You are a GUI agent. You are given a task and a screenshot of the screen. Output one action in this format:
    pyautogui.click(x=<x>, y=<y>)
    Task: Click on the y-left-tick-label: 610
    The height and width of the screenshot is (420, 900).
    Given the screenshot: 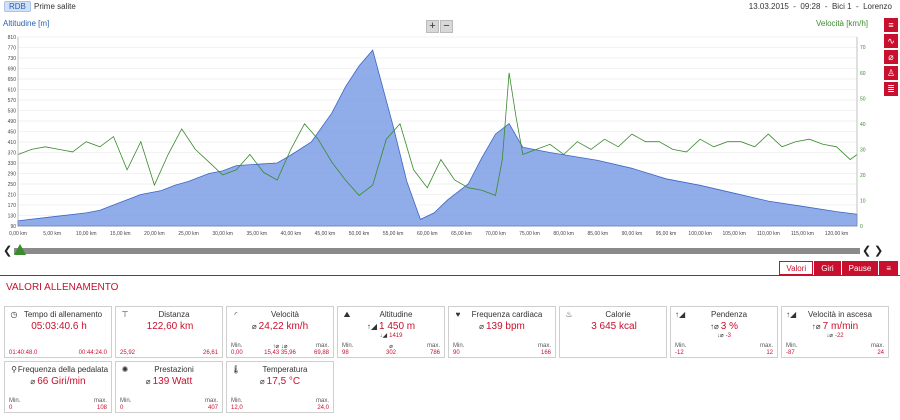 What is the action you would take?
    pyautogui.click(x=12, y=91)
    